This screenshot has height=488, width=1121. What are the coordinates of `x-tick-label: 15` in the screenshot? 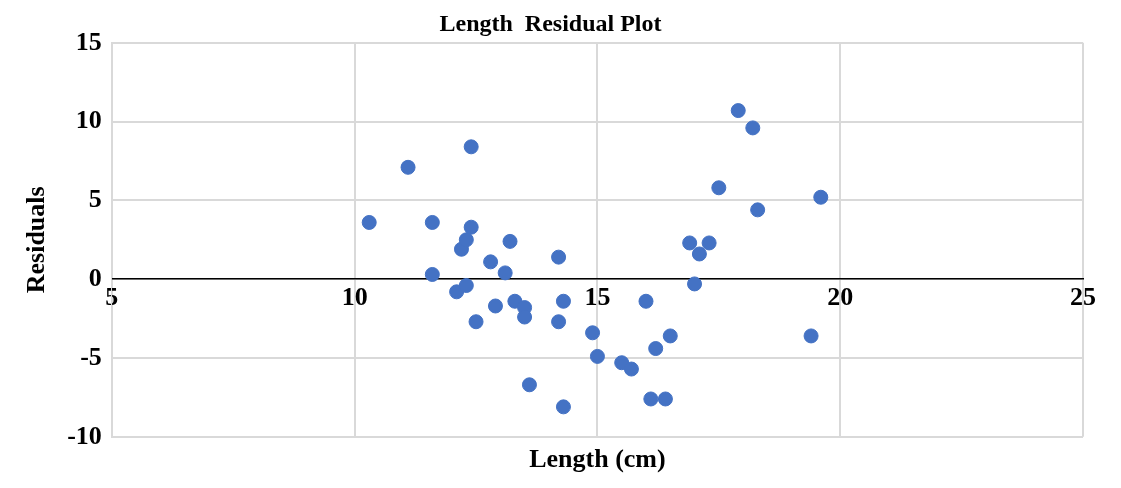 It's located at (597, 296).